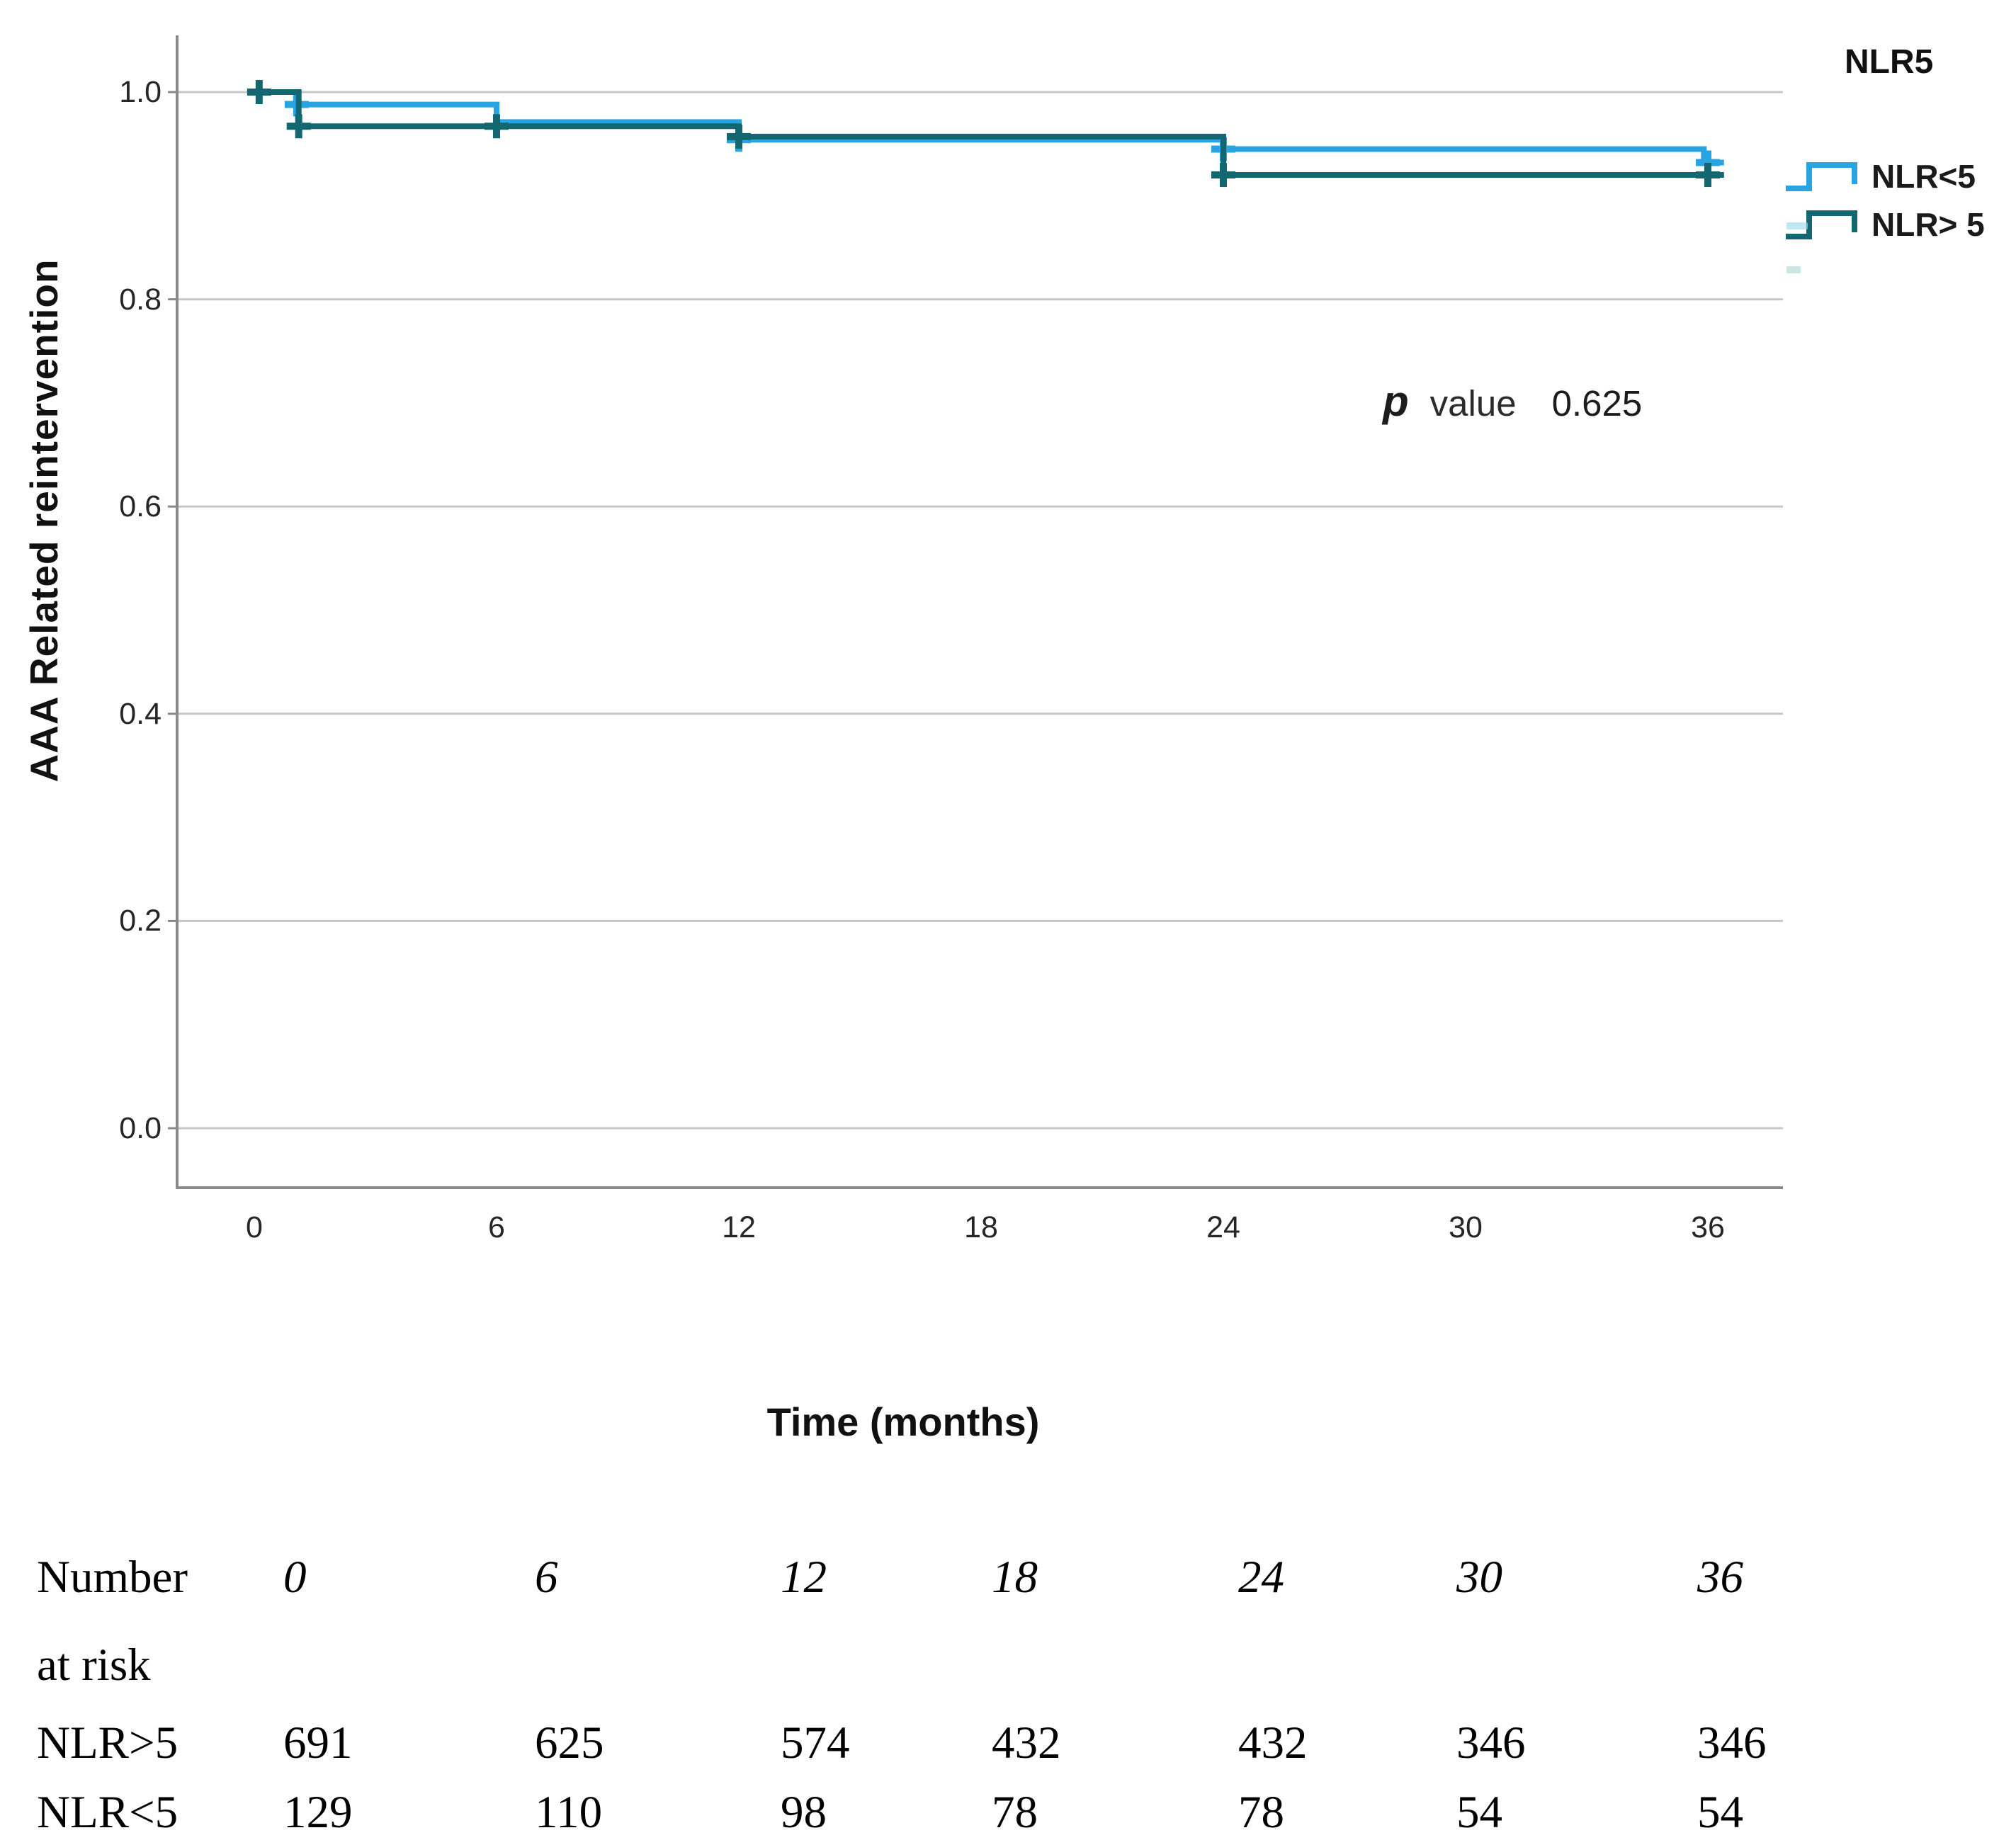 Image resolution: width=2016 pixels, height=1840 pixels. What do you see at coordinates (546, 1577) in the screenshot?
I see `risk-time-header: 6` at bounding box center [546, 1577].